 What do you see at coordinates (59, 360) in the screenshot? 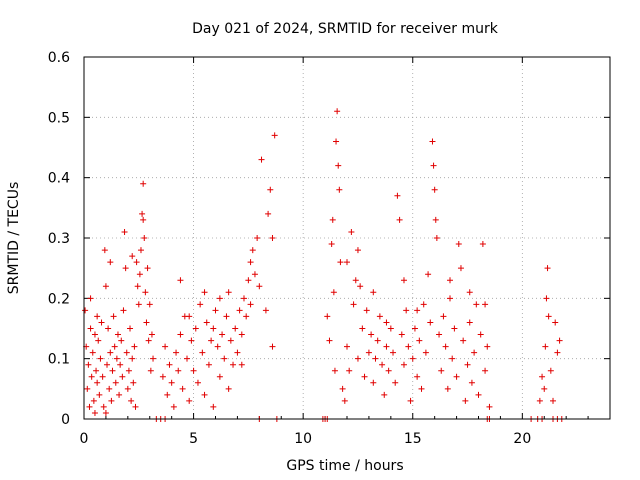
I see `y-tick-label: 0.1` at bounding box center [59, 360].